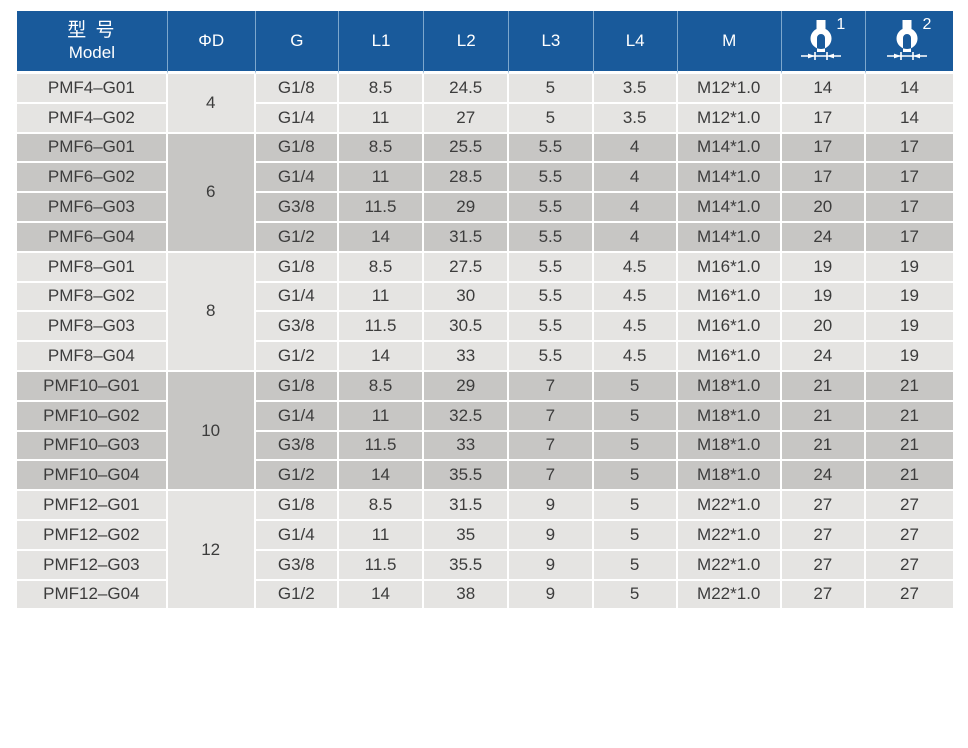 The image size is (968, 748). What do you see at coordinates (823, 267) in the screenshot?
I see `cell-s1: 19` at bounding box center [823, 267].